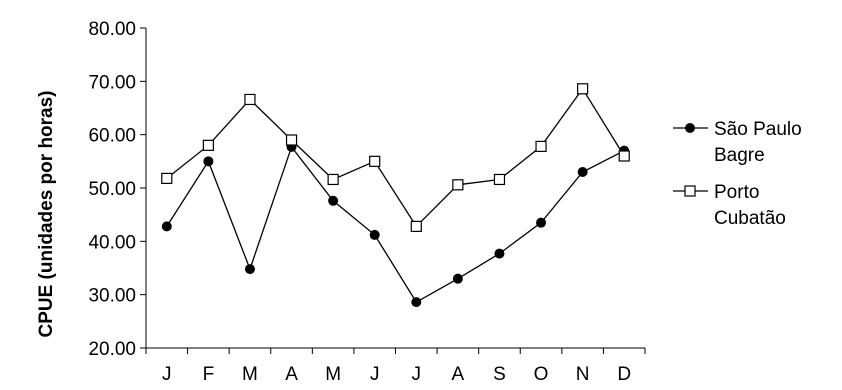  I want to click on legend-label: São Paulo, so click(758, 129).